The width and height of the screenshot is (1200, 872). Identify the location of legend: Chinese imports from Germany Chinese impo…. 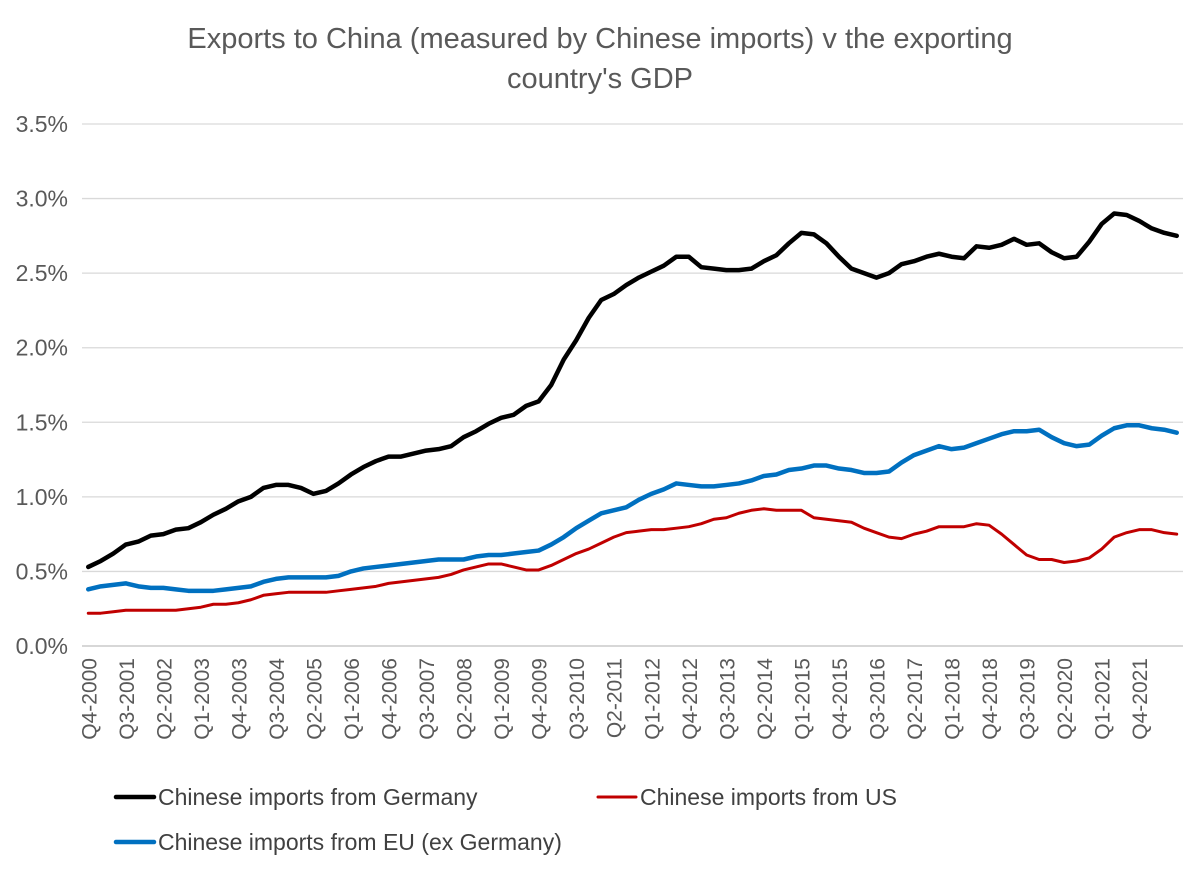
(506, 819).